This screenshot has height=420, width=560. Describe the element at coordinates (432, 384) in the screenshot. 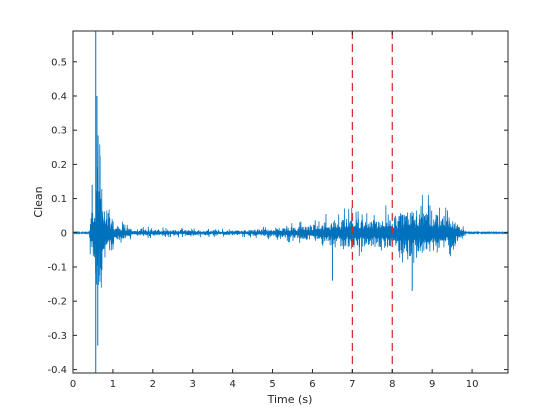

I see `x-tick-label: 9` at that location.